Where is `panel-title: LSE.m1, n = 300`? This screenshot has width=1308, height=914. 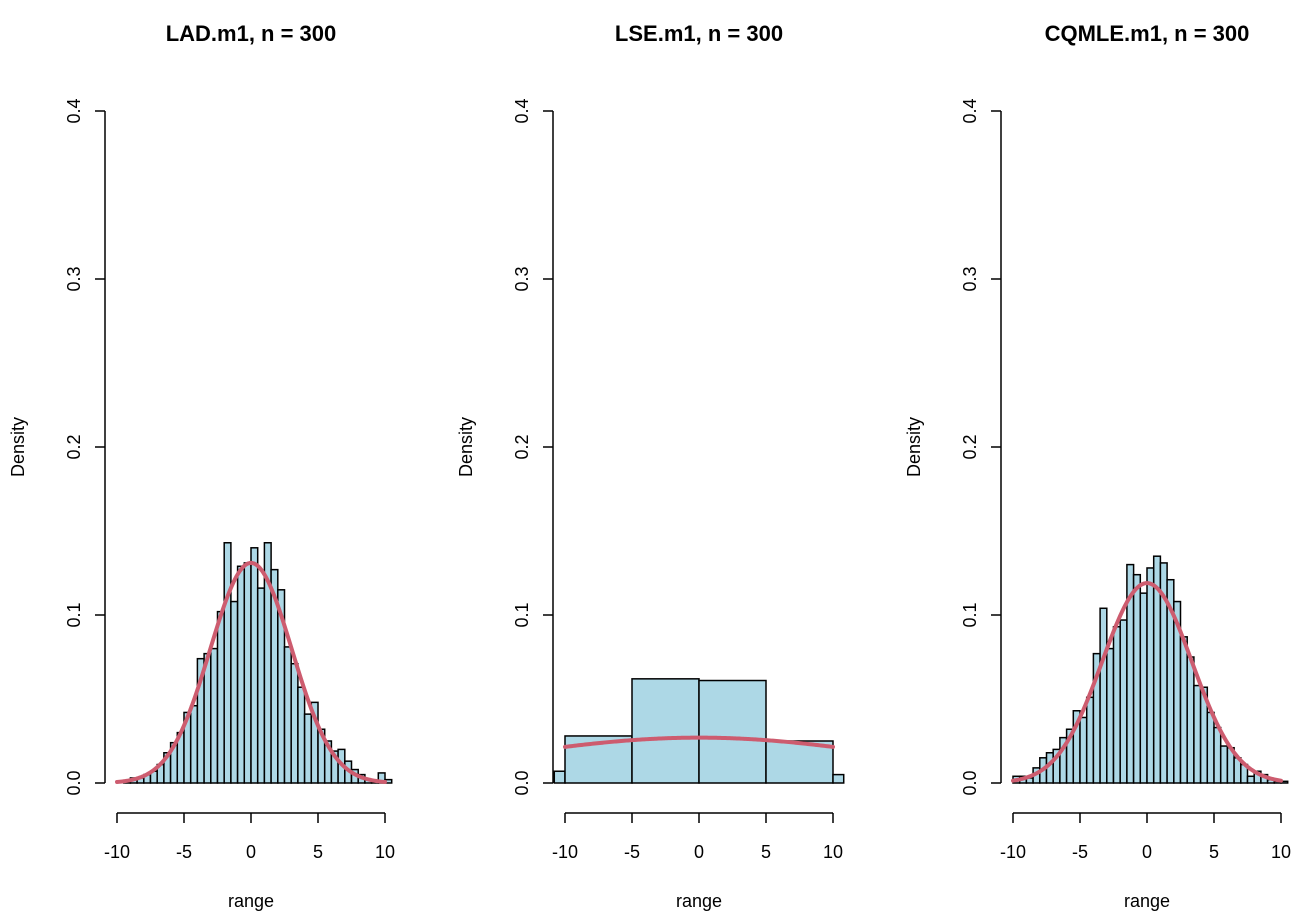
panel-title: LSE.m1, n = 300 is located at coordinates (699, 33).